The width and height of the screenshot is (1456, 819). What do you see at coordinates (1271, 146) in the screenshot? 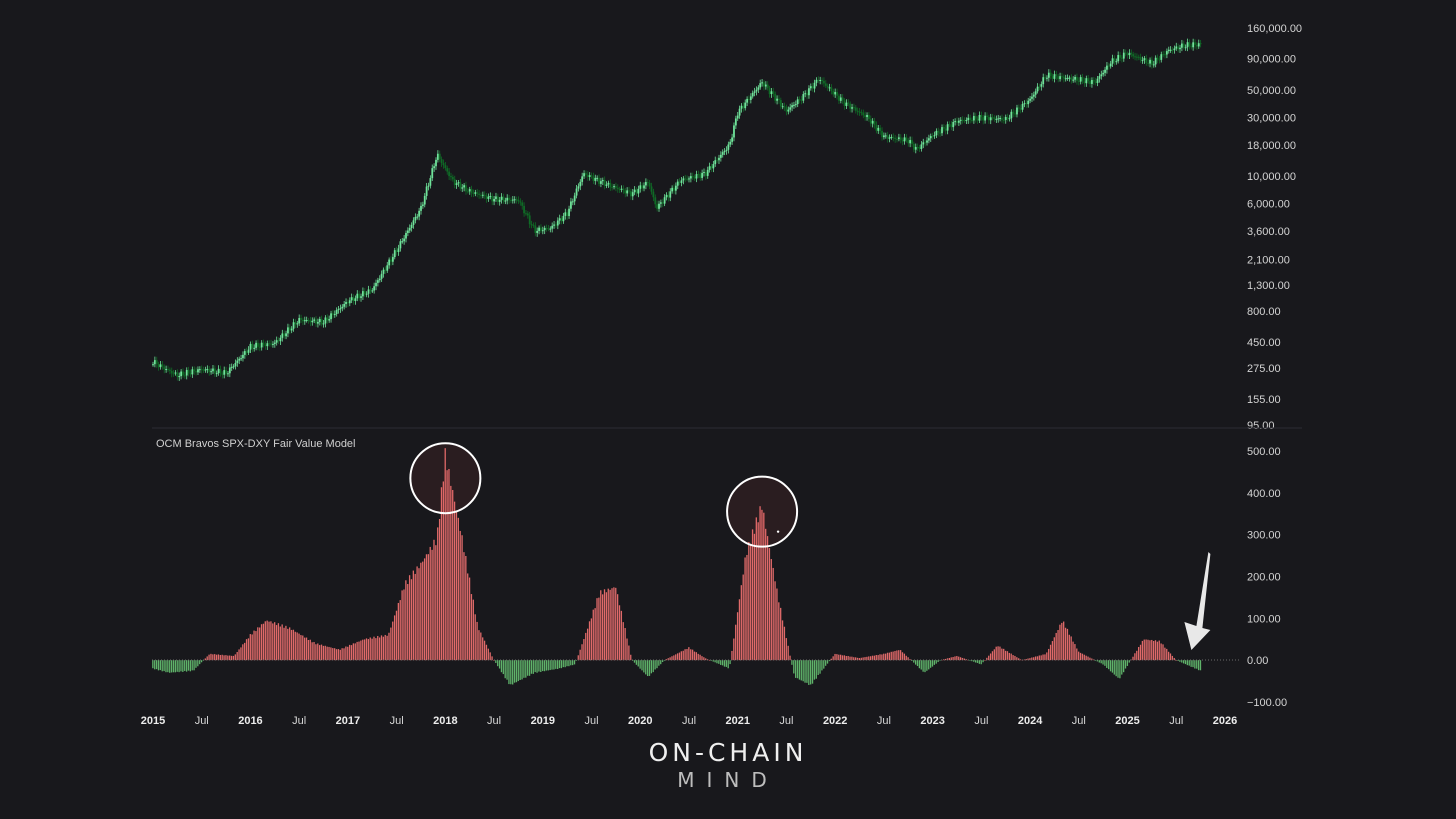
I see `price-tick-label: 18,000.00` at bounding box center [1271, 146].